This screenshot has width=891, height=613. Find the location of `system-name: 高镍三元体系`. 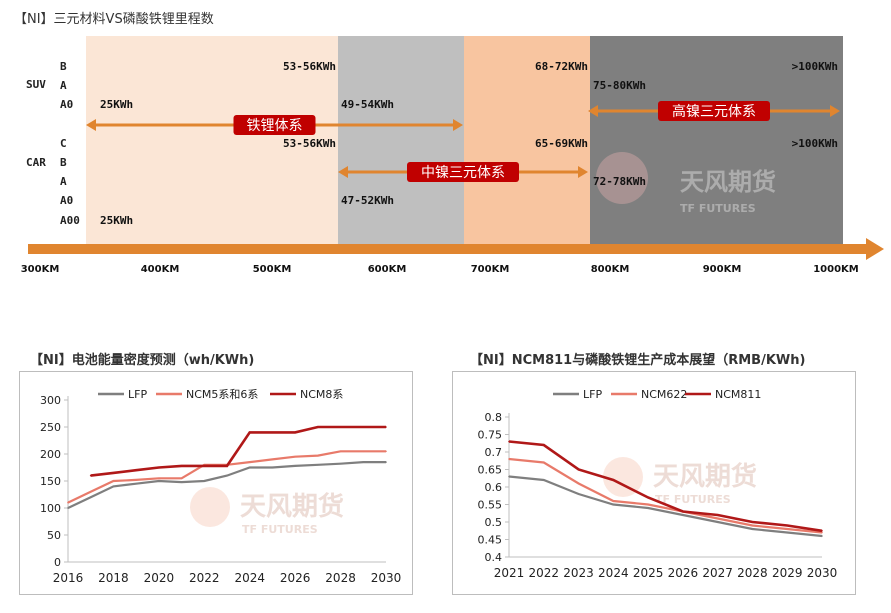

system-name: 高镍三元体系 is located at coordinates (714, 111).